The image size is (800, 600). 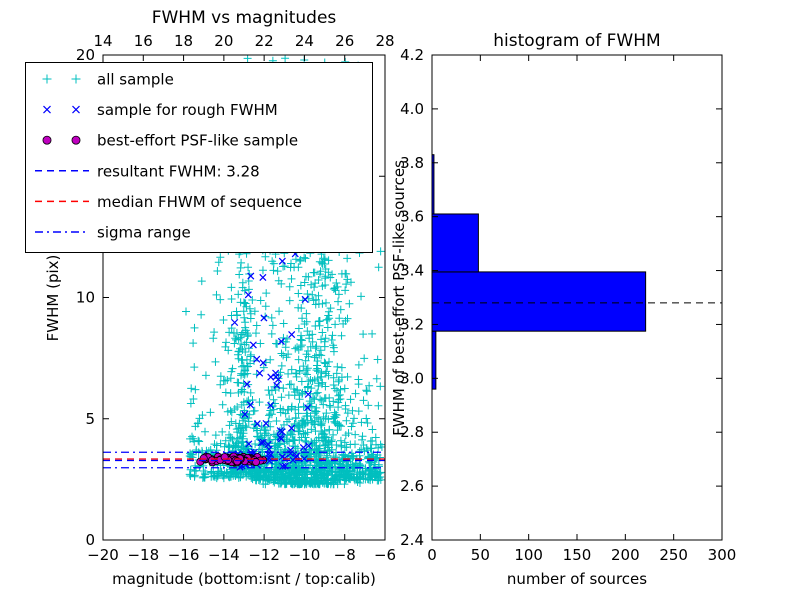 What do you see at coordinates (344, 41) in the screenshot?
I see `top-tick-label: 26` at bounding box center [344, 41].